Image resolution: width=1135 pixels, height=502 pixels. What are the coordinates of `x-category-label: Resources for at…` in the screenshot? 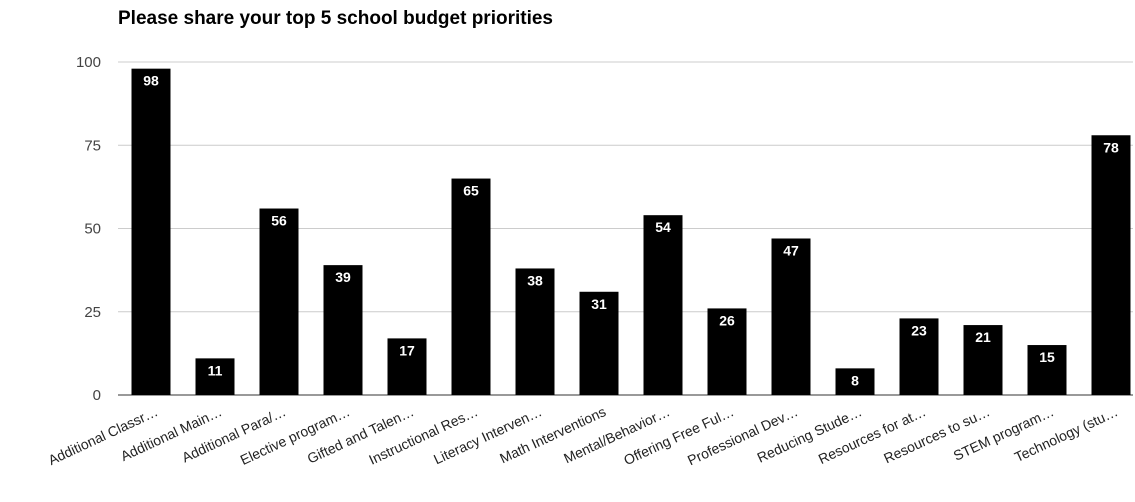 It's located at (872, 435).